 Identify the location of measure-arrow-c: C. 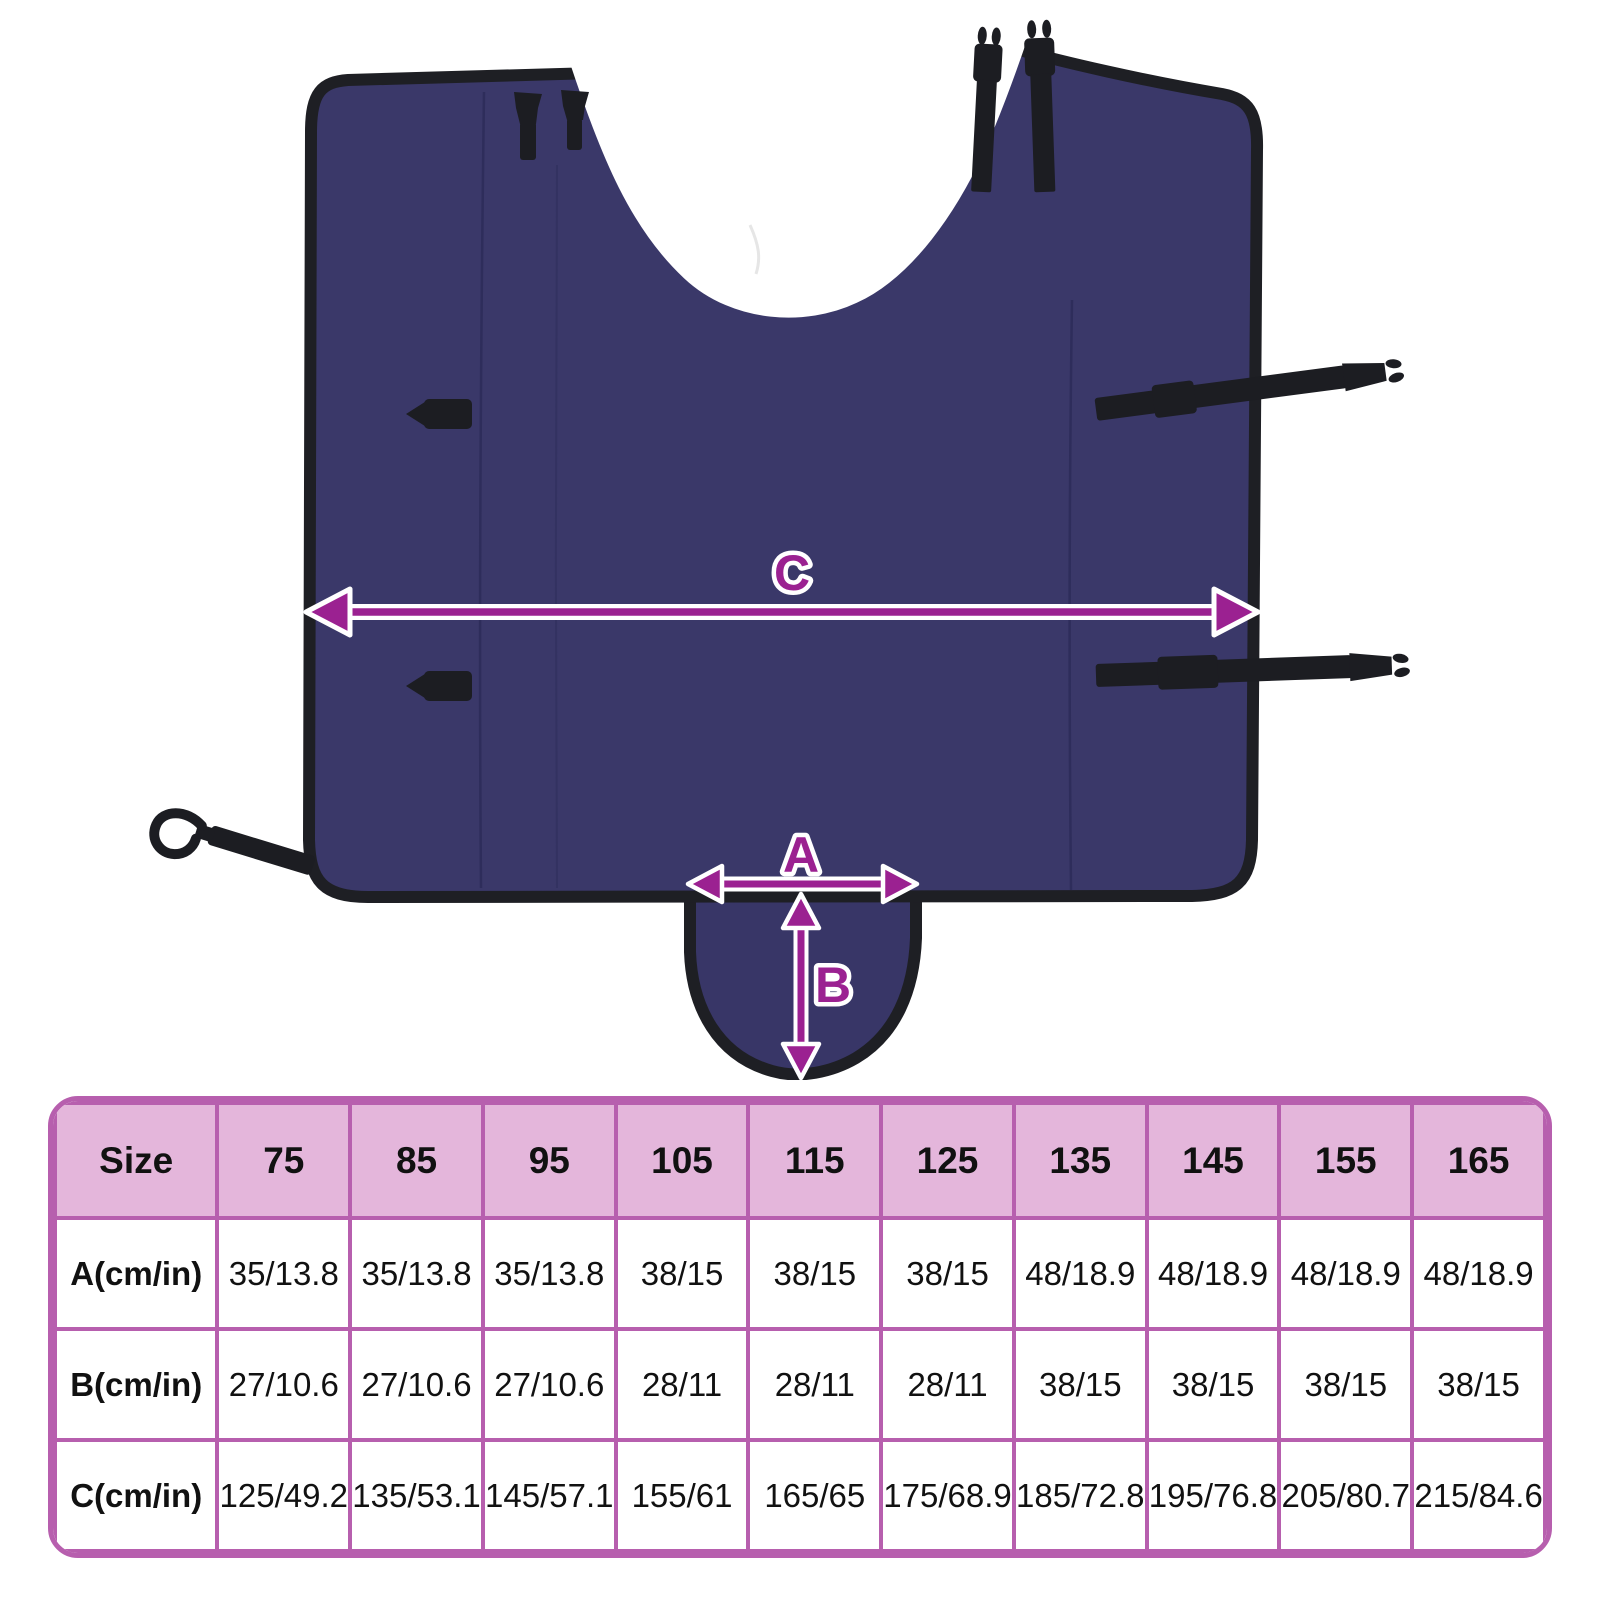
(782, 589).